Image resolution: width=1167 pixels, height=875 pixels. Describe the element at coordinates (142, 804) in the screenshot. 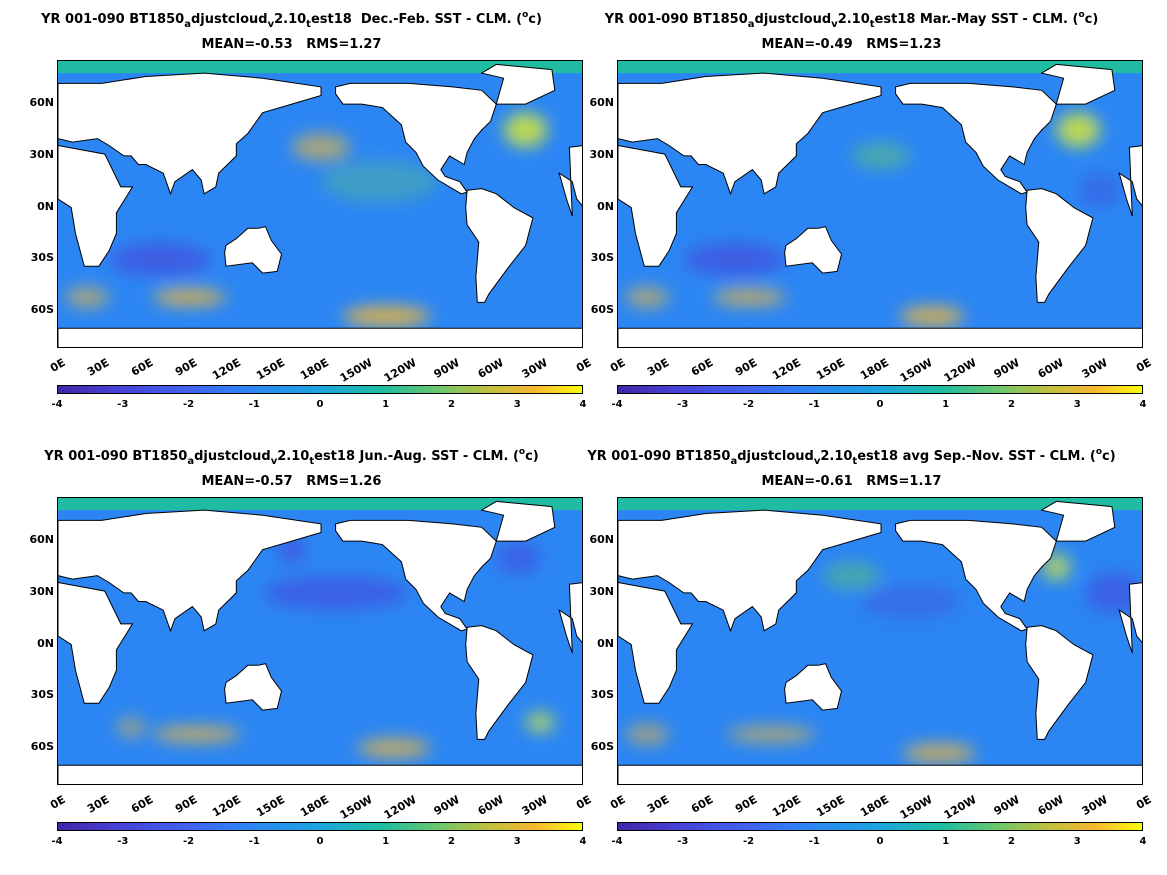

I see `x-tick-label: 60E` at that location.